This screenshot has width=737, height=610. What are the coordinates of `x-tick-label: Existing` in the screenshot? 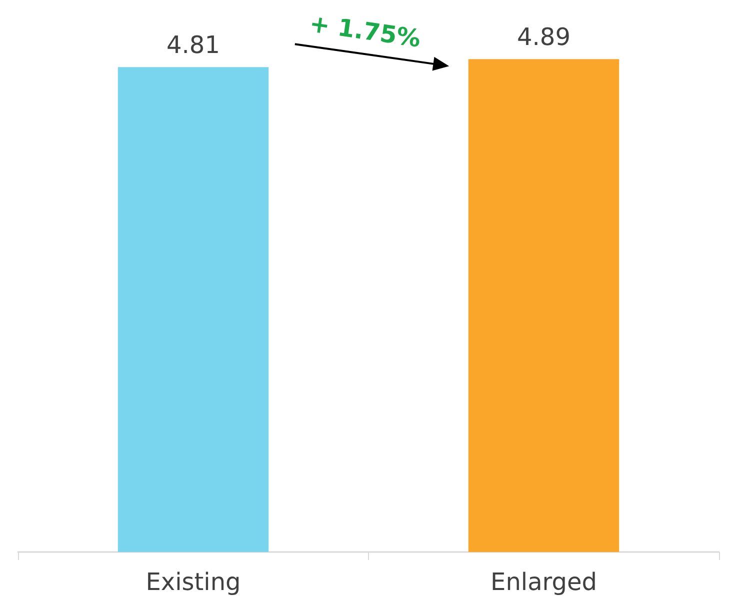 It's located at (193, 582).